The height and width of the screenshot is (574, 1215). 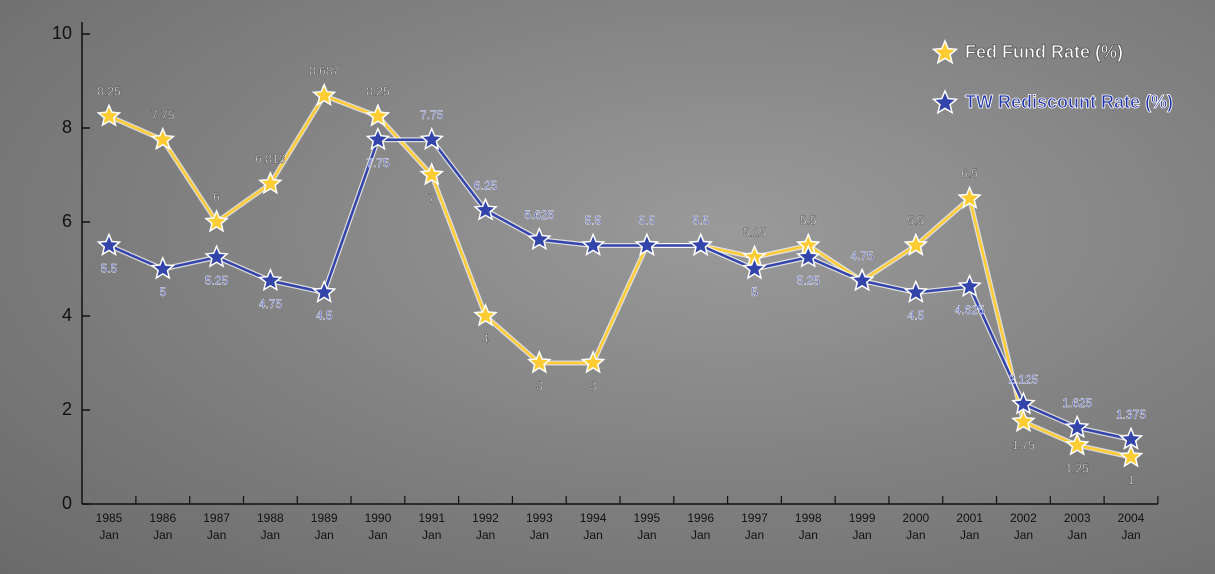 I want to click on data-label: 3, so click(x=593, y=386).